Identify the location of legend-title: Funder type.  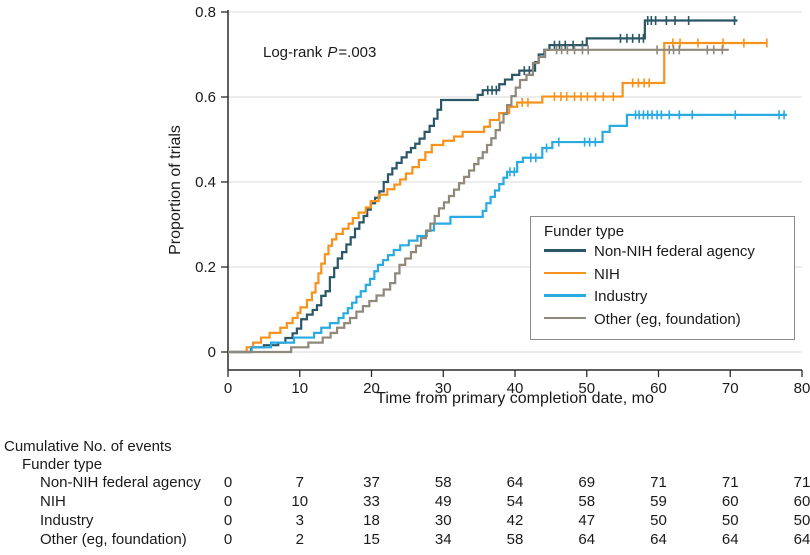
(584, 231).